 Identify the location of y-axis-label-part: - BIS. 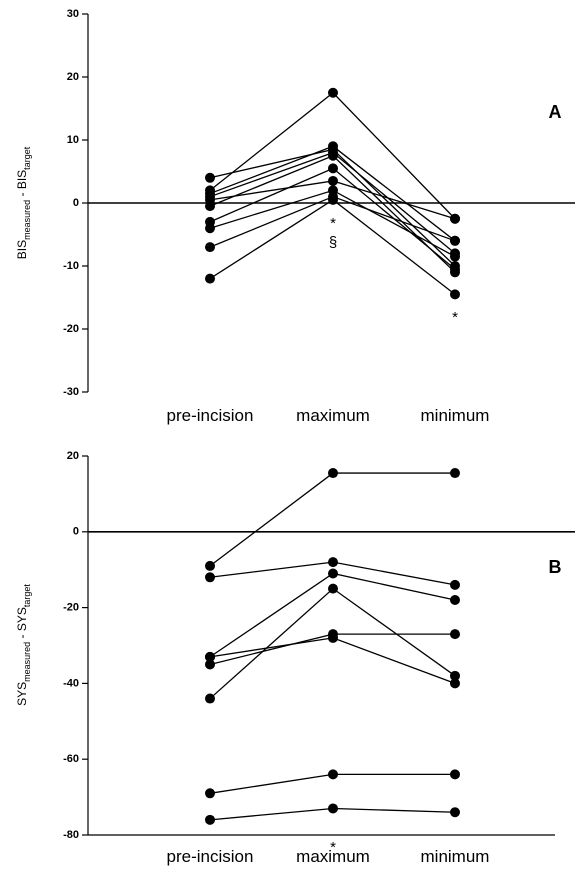
(22, 185).